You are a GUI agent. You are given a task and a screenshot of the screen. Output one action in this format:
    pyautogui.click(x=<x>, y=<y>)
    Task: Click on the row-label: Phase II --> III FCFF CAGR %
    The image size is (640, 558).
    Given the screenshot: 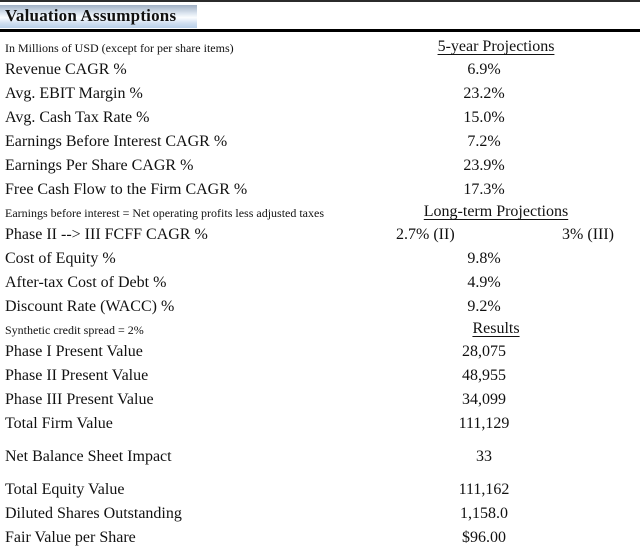 What is the action you would take?
    pyautogui.click(x=106, y=234)
    